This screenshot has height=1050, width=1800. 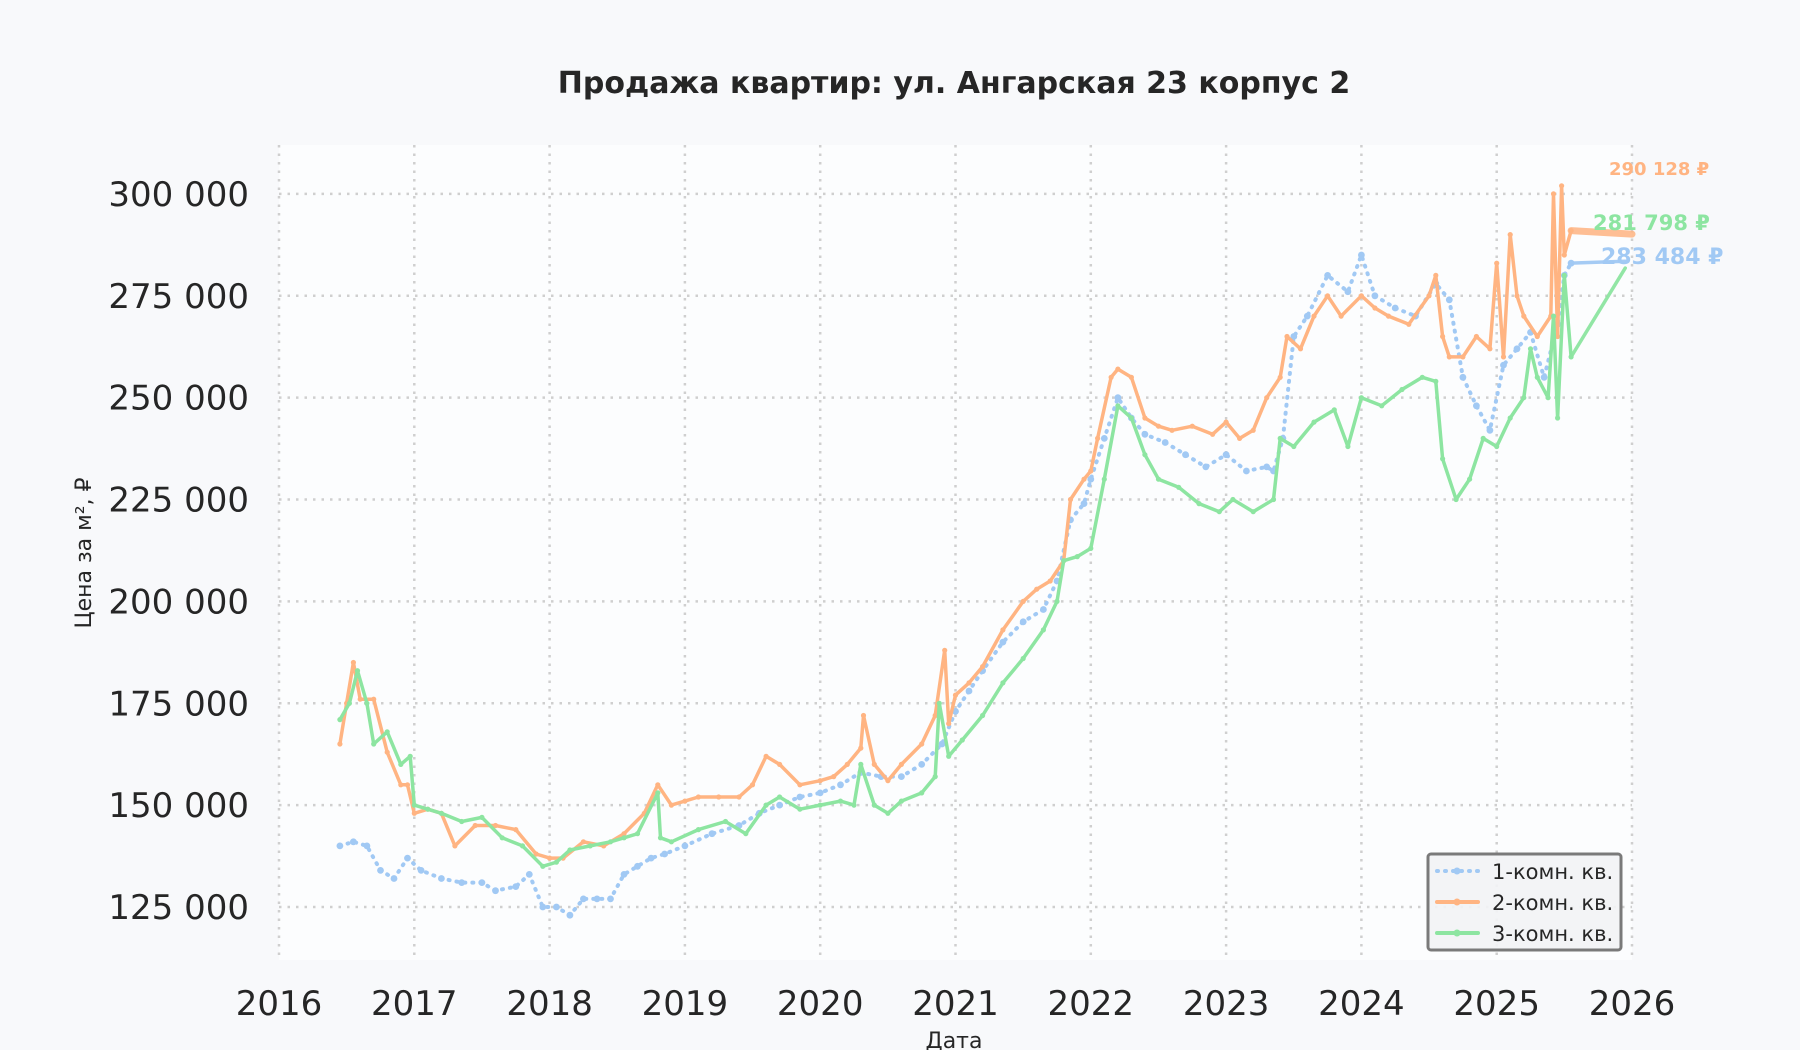 What do you see at coordinates (1632, 1004) in the screenshot?
I see `x-tick-label: 2026` at bounding box center [1632, 1004].